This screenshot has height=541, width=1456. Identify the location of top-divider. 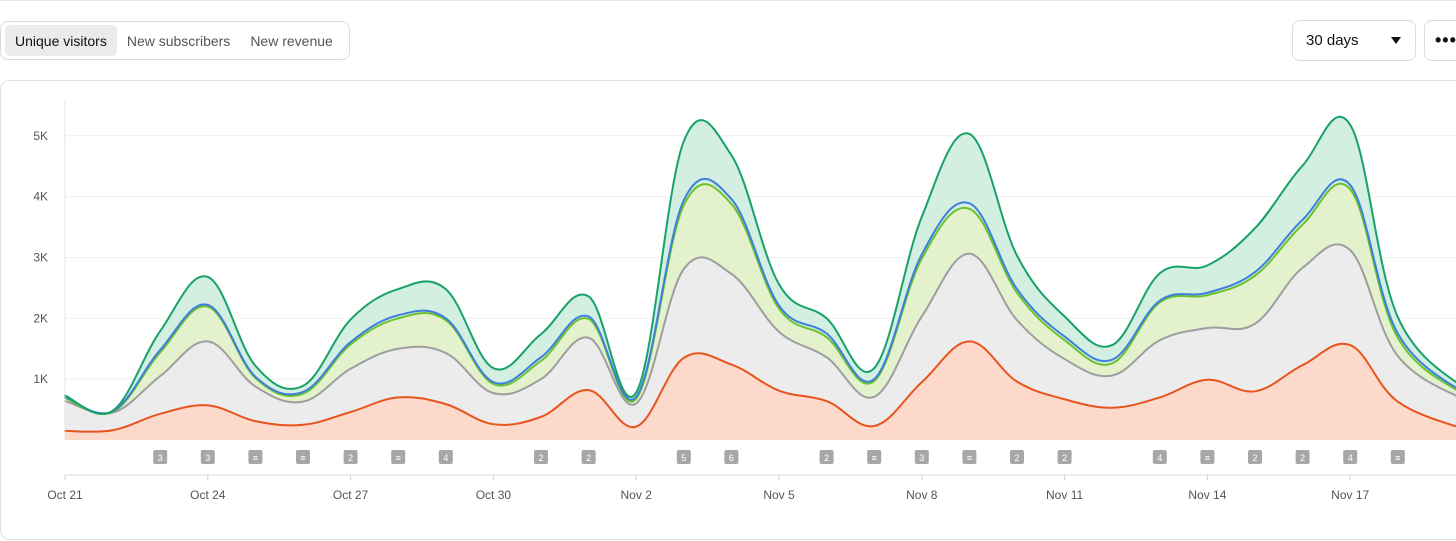
(728, 0).